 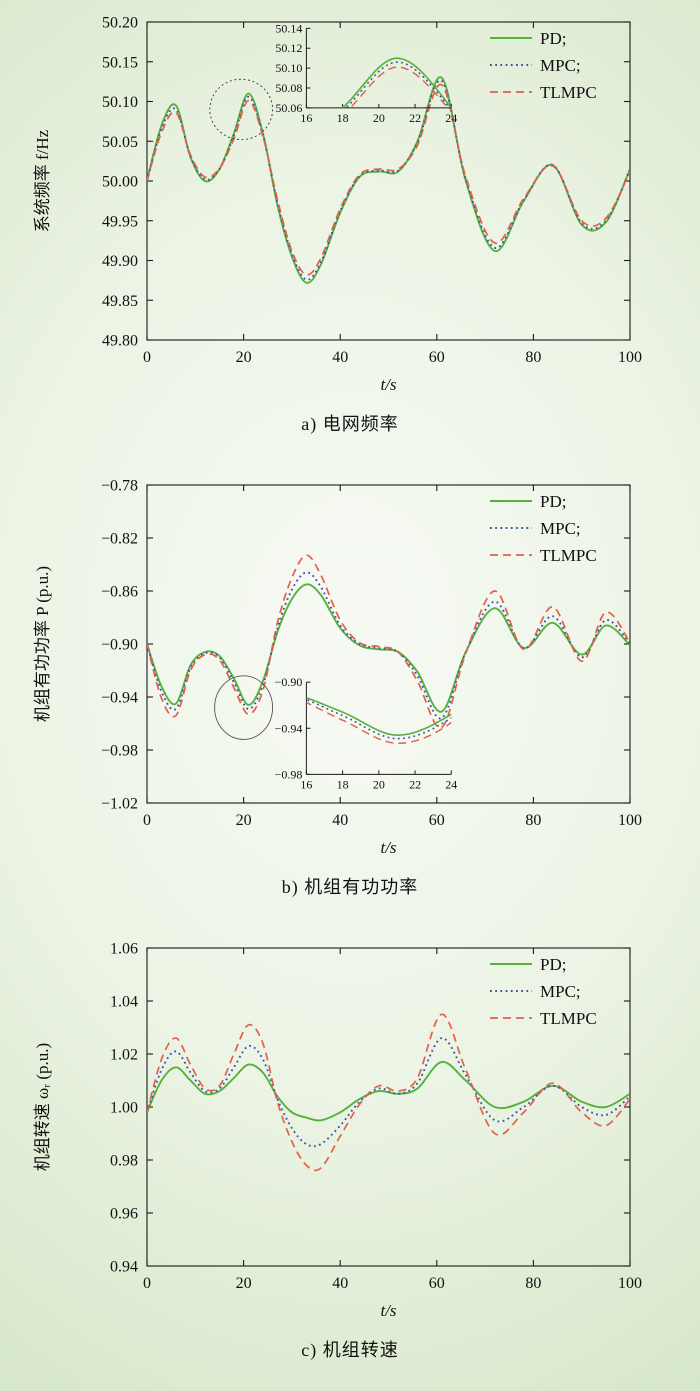 I want to click on svg-text: −0.78, so click(x=119, y=486).